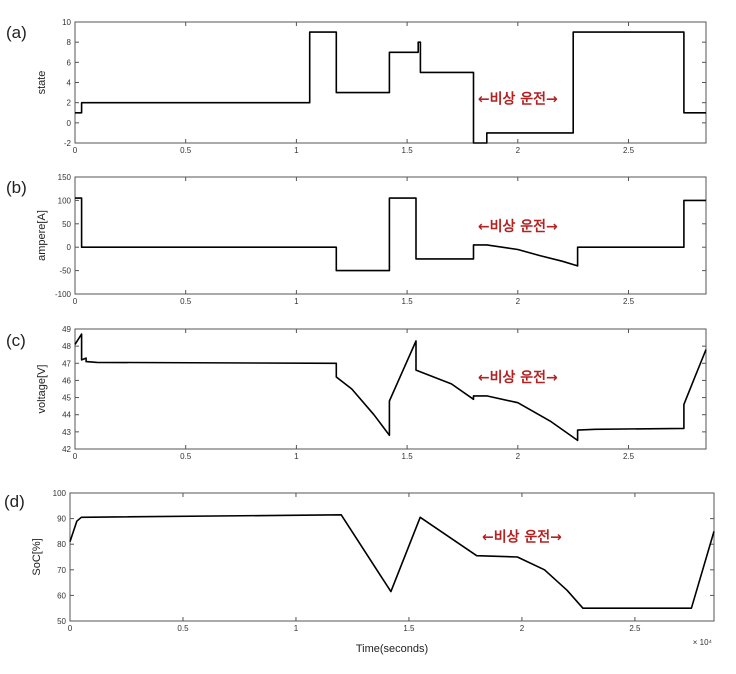 The image size is (736, 674). Describe the element at coordinates (66, 415) in the screenshot. I see `y-tick-label: 44` at that location.